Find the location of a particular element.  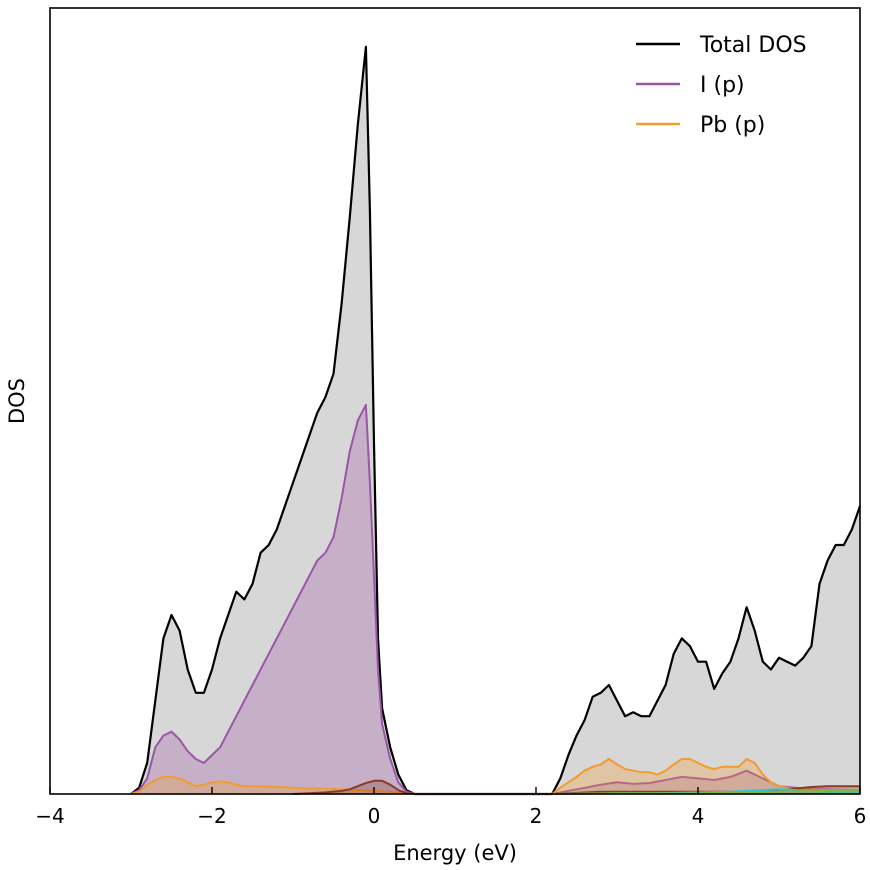

x-axis-label: Energy (eV) is located at coordinates (455, 853).